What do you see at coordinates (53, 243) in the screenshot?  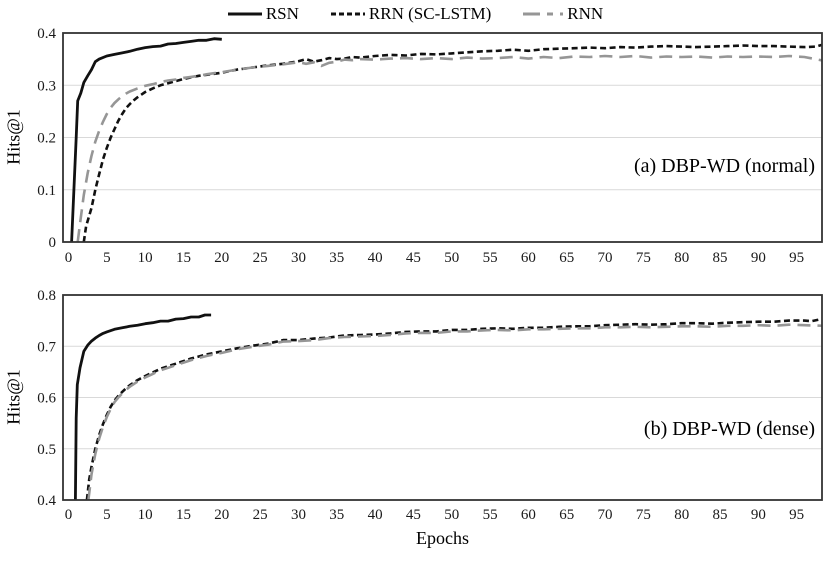 I see `y-tick-label: 0` at bounding box center [53, 243].